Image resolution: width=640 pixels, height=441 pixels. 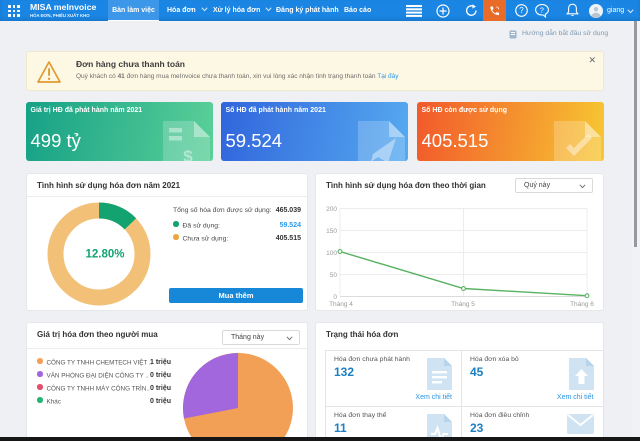 I want to click on svg-text: 0, so click(x=335, y=297).